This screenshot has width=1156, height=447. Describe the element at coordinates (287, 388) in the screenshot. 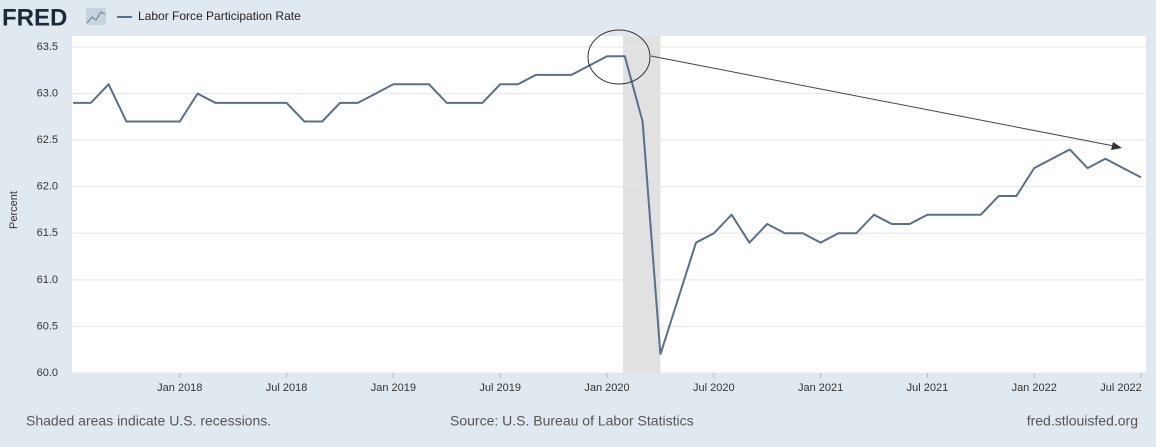

I see `x-tick-label: Jul 2018` at that location.